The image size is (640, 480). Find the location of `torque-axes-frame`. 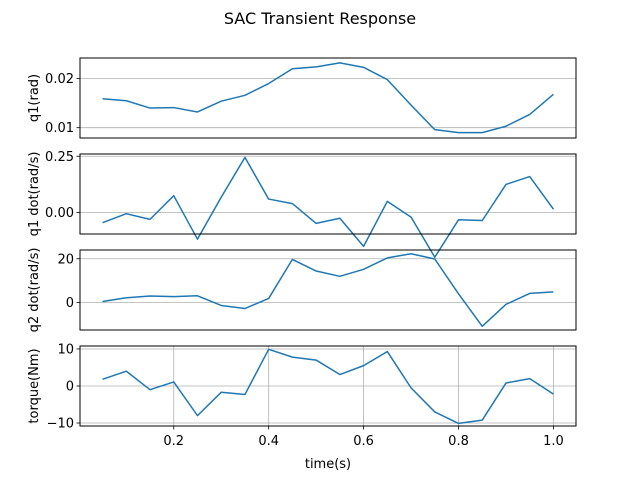

torque-axes-frame is located at coordinates (328, 386).